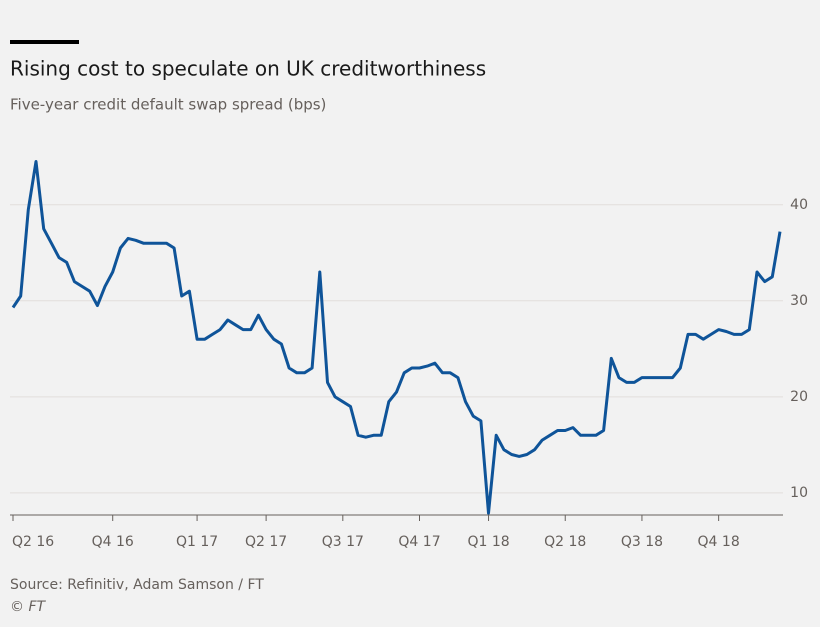 Image resolution: width=820 pixels, height=627 pixels. I want to click on x-tick-label: Q3 17, so click(343, 542).